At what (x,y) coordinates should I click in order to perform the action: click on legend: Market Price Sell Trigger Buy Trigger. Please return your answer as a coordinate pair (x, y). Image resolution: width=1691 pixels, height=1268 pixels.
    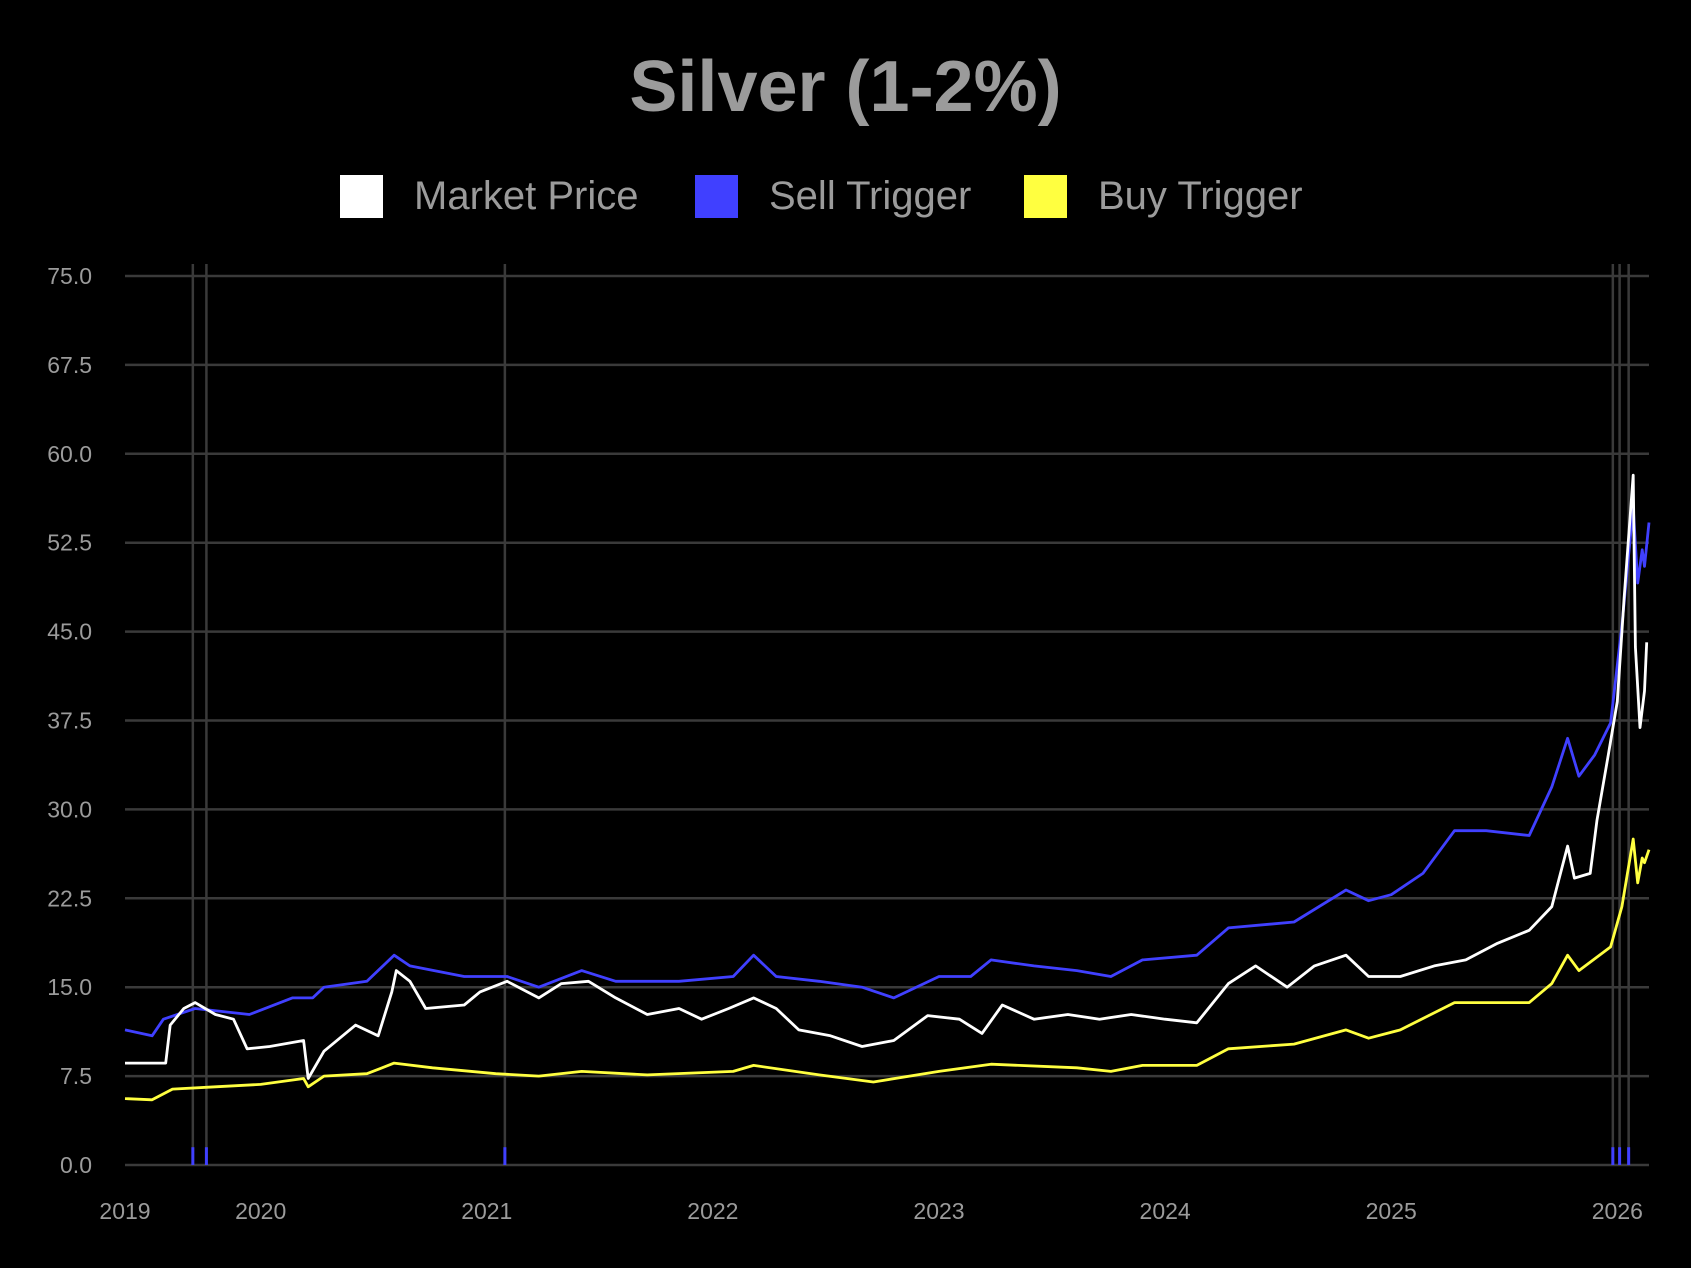
    Looking at the image, I should click on (845, 196).